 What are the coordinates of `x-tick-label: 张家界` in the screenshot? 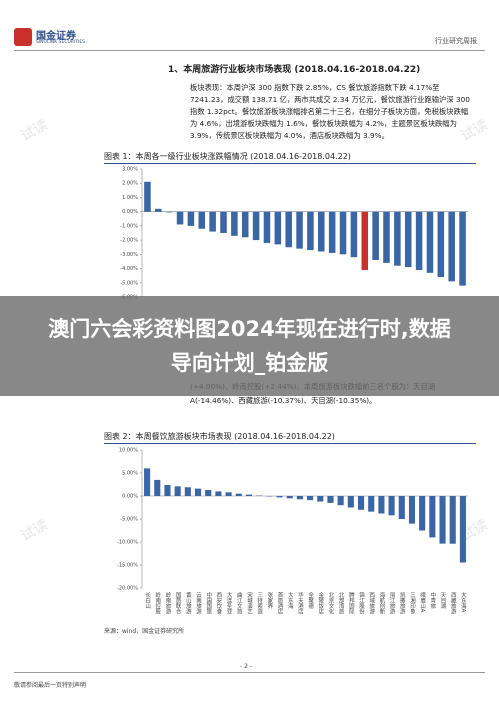 It's located at (269, 600).